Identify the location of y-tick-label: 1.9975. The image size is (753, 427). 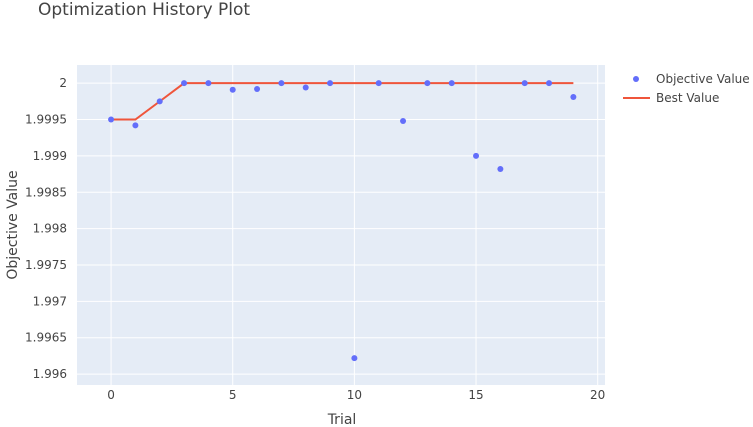
(46, 265).